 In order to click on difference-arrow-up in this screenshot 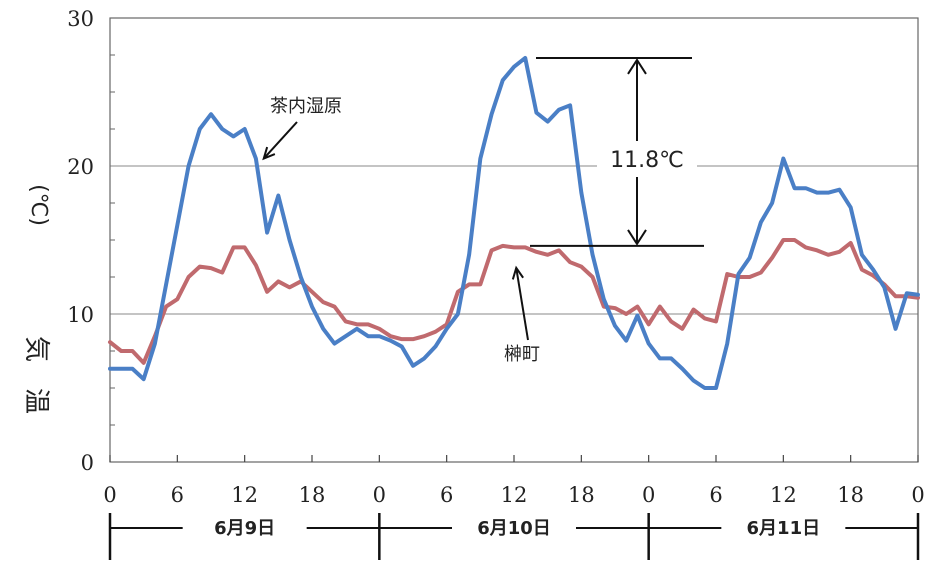, I will do `click(637, 66)`.